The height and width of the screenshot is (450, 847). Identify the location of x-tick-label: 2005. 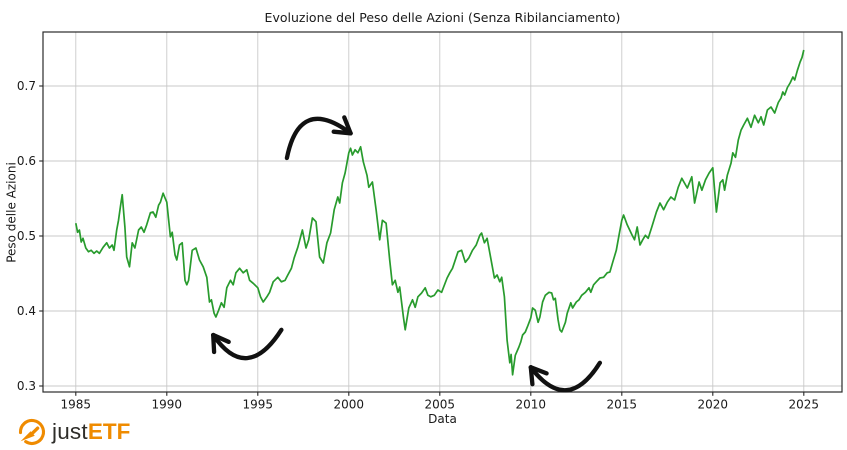
(440, 405).